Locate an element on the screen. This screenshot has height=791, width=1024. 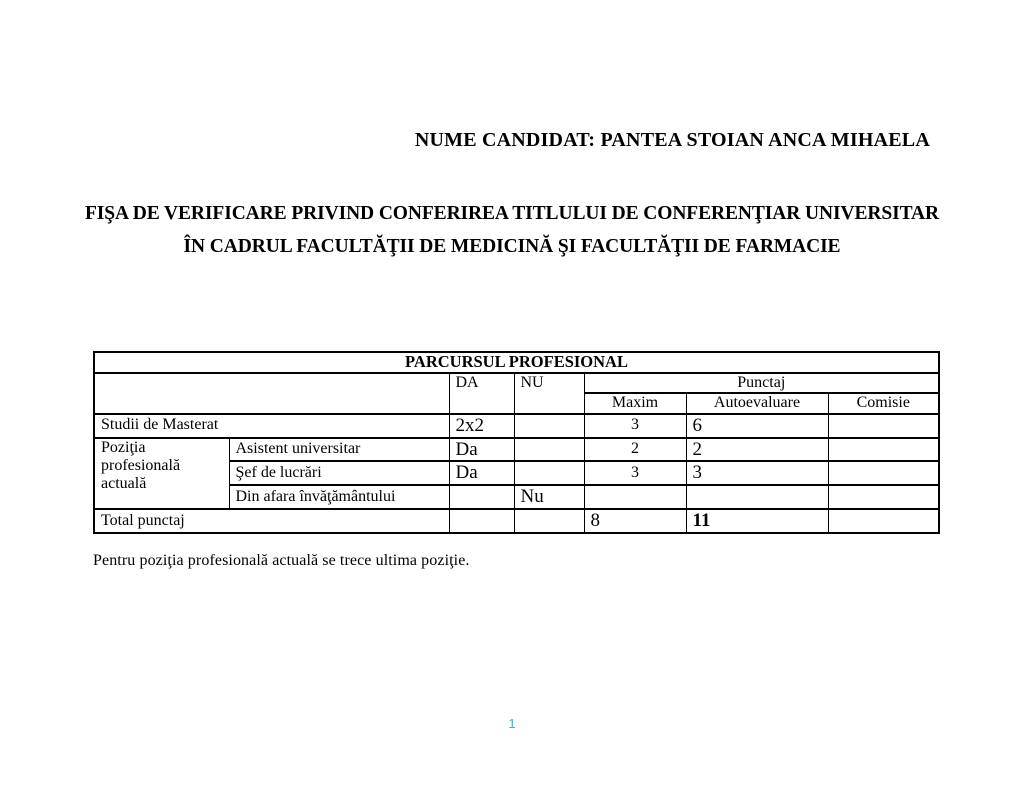
cell-masterat-nu is located at coordinates (549, 425).